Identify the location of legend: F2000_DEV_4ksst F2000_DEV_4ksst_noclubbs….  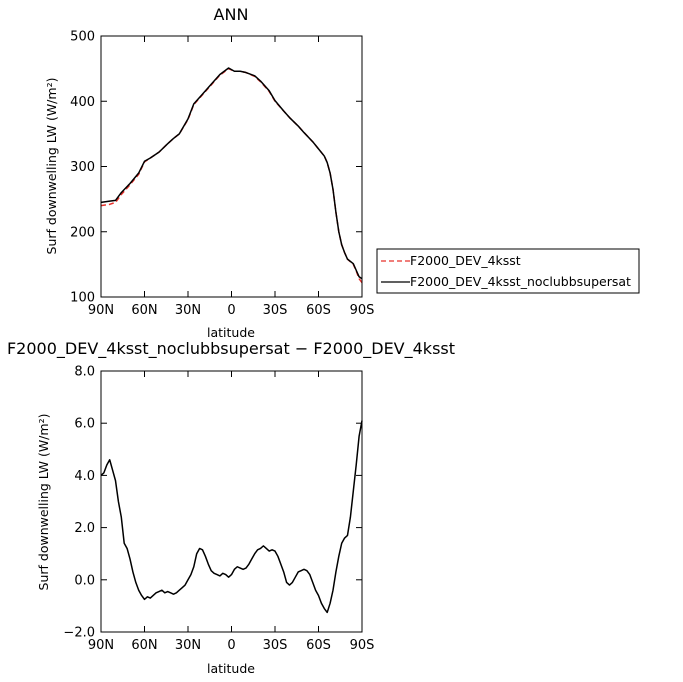
(508, 271).